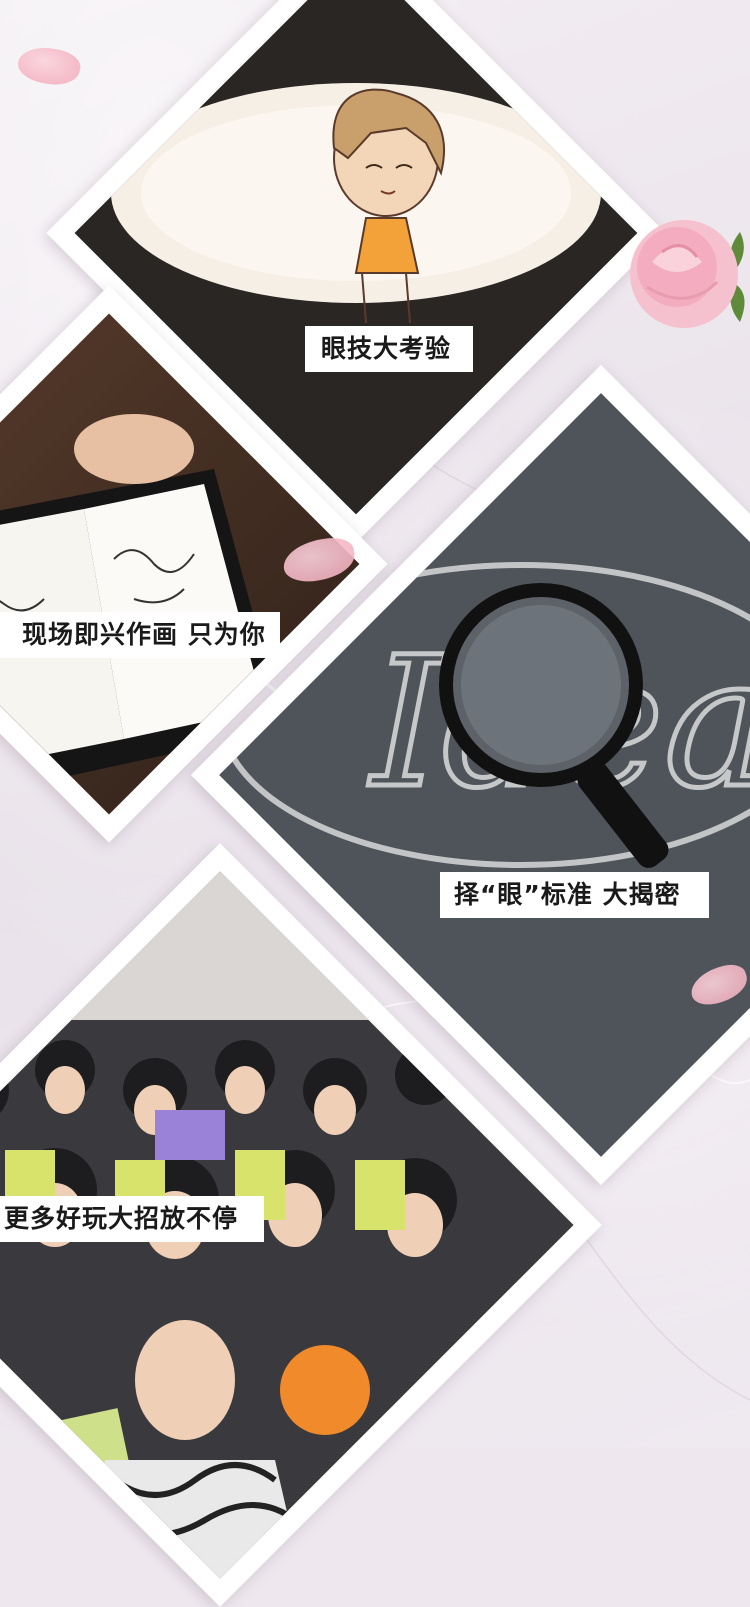  Describe the element at coordinates (687, 274) in the screenshot. I see `rose-decoration` at that location.